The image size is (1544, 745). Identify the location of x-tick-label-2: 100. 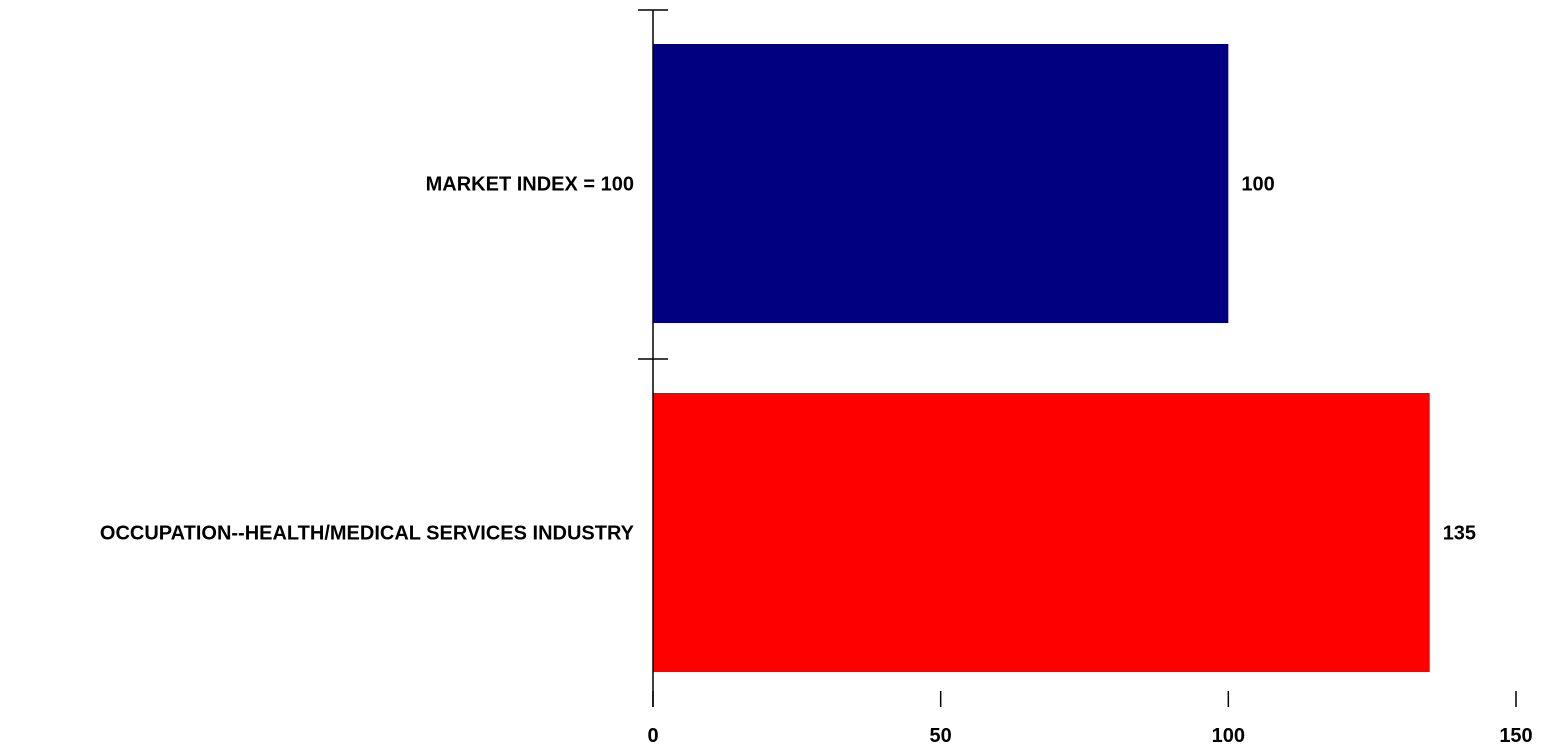
(1228, 735).